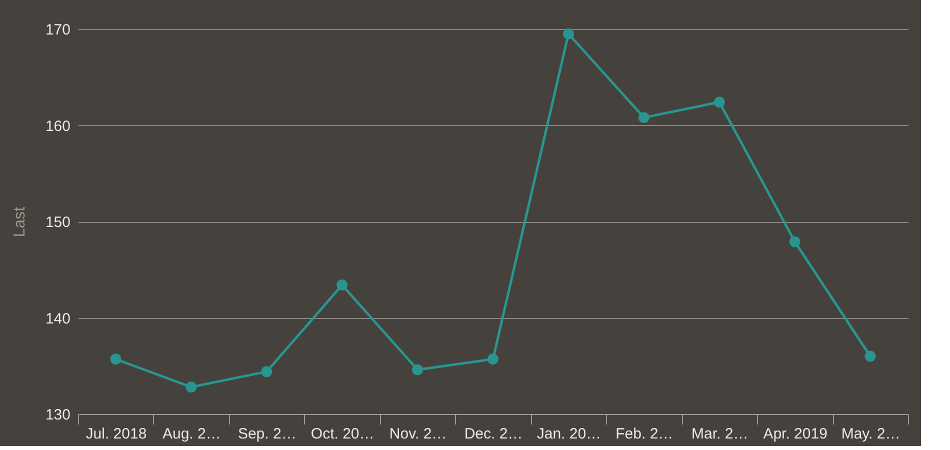 The height and width of the screenshot is (450, 950). Describe the element at coordinates (57, 319) in the screenshot. I see `y-tick-label: 140` at that location.